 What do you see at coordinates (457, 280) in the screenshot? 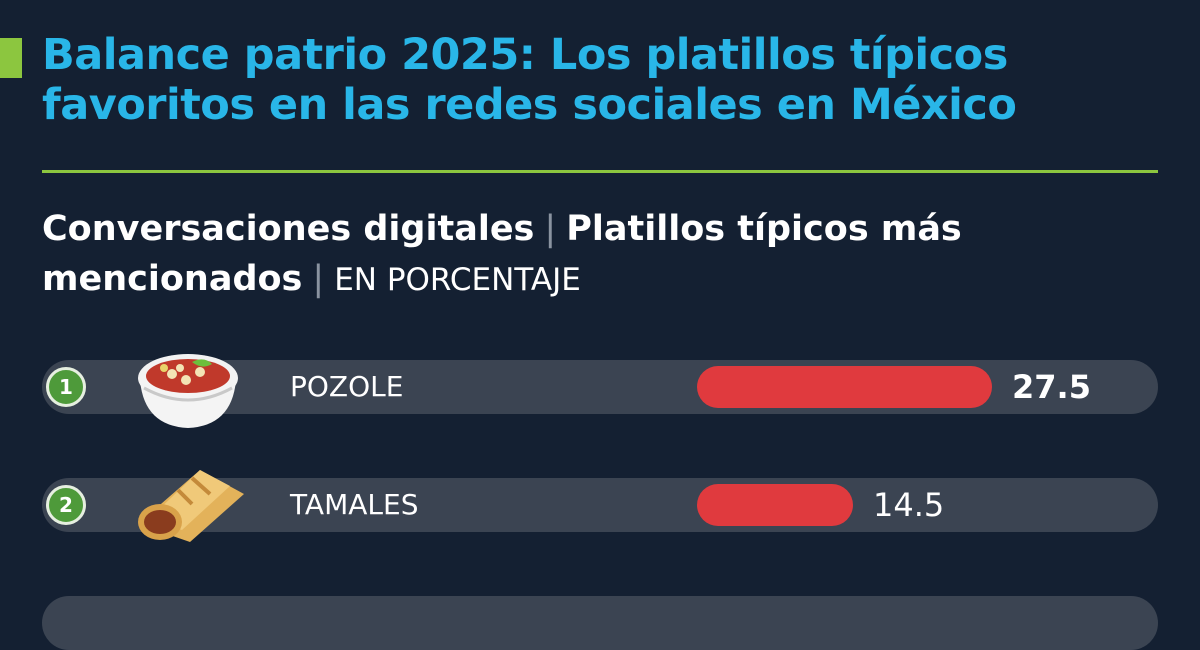
I see `subtitle-part-3: EN PORCENTAJE` at bounding box center [457, 280].